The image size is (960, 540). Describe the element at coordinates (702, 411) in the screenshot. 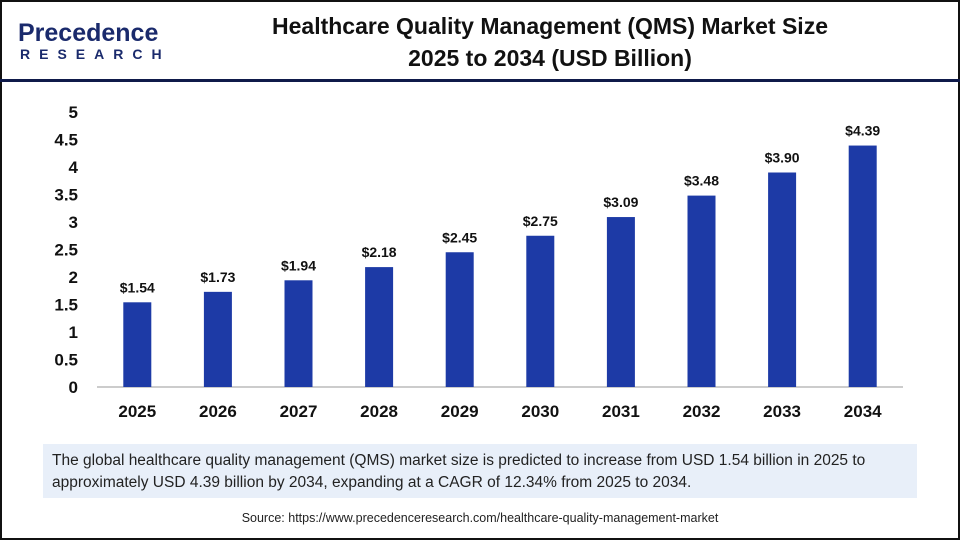

I see `x-tick-label-2032: 2032` at that location.